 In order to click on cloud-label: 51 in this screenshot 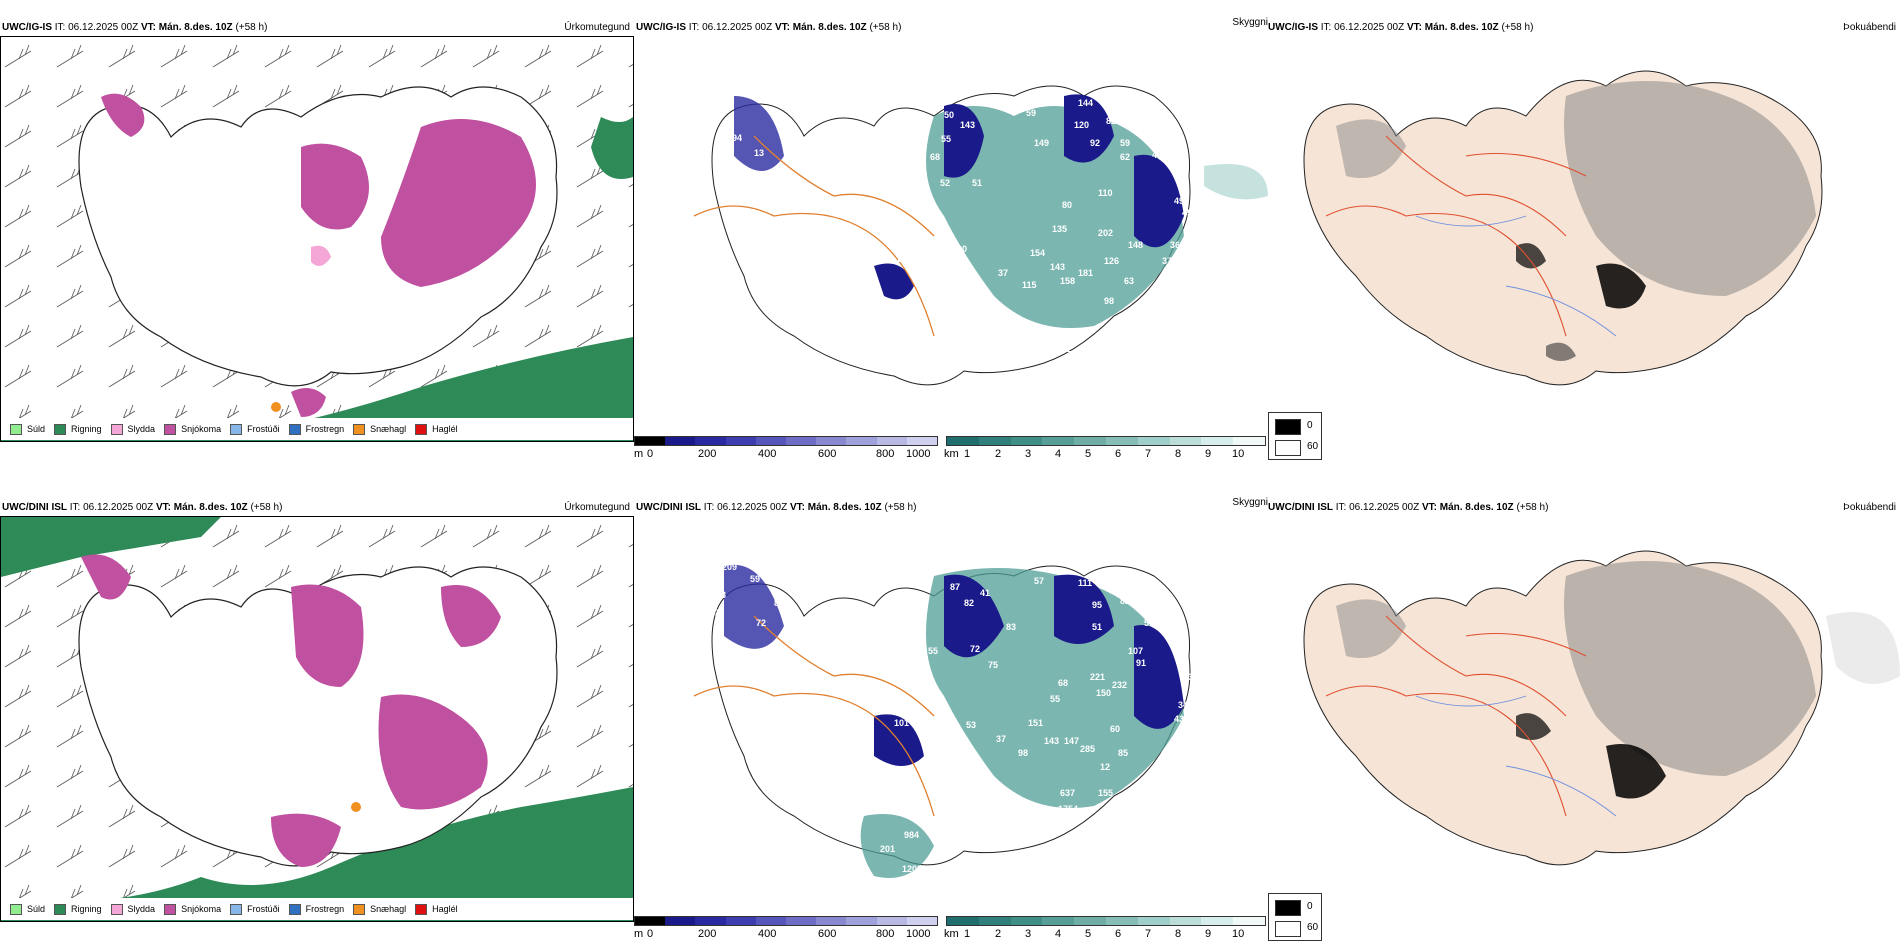, I will do `click(1179, 177)`.